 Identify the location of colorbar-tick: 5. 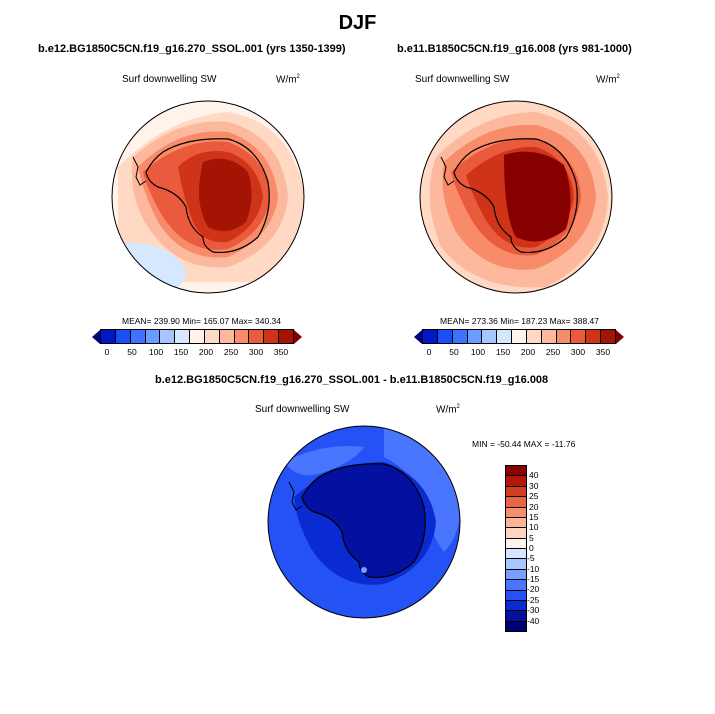
(531, 538).